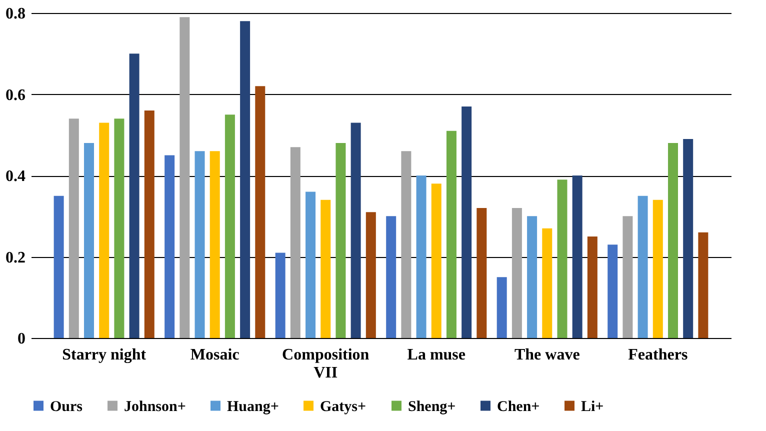 This screenshot has width=766, height=431. What do you see at coordinates (592, 406) in the screenshot?
I see `legend-label: Li+` at bounding box center [592, 406].